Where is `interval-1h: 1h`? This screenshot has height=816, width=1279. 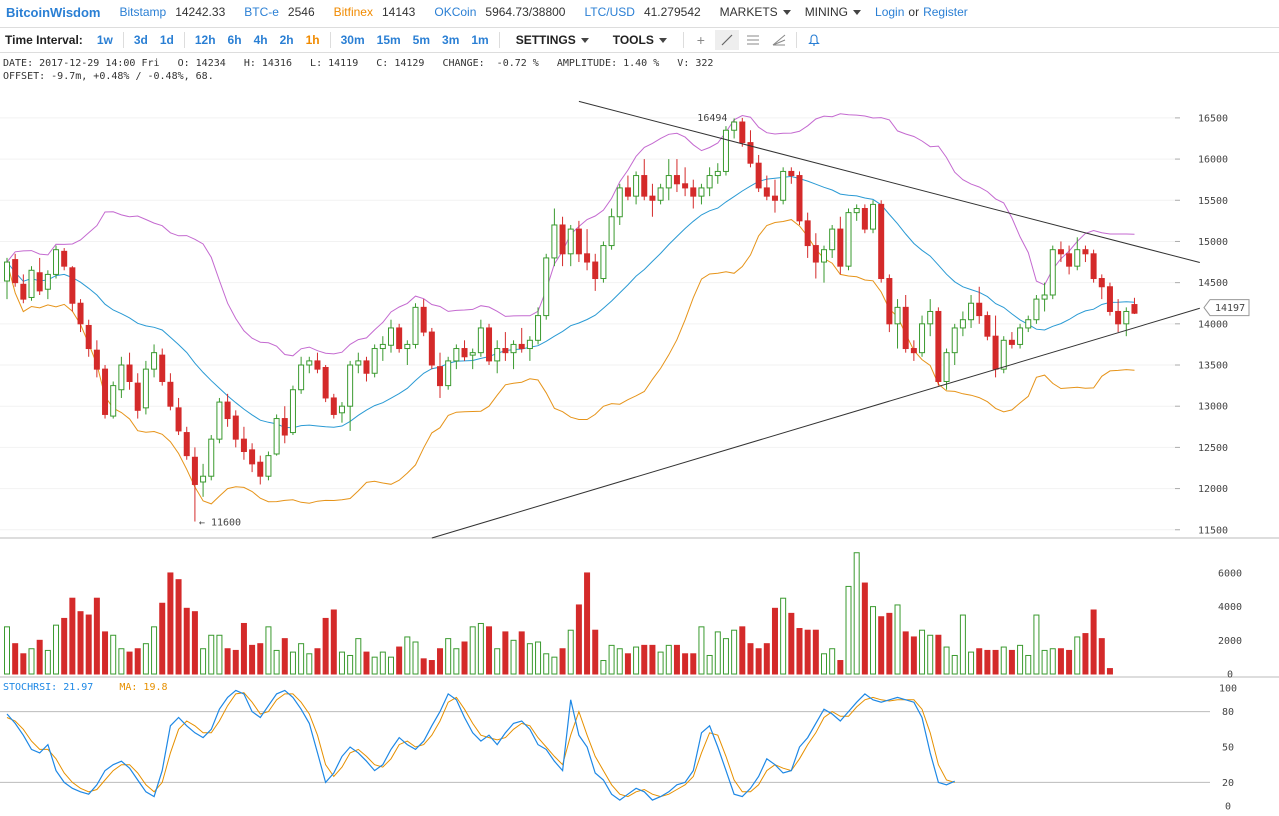
interval-1h: 1h is located at coordinates (312, 40).